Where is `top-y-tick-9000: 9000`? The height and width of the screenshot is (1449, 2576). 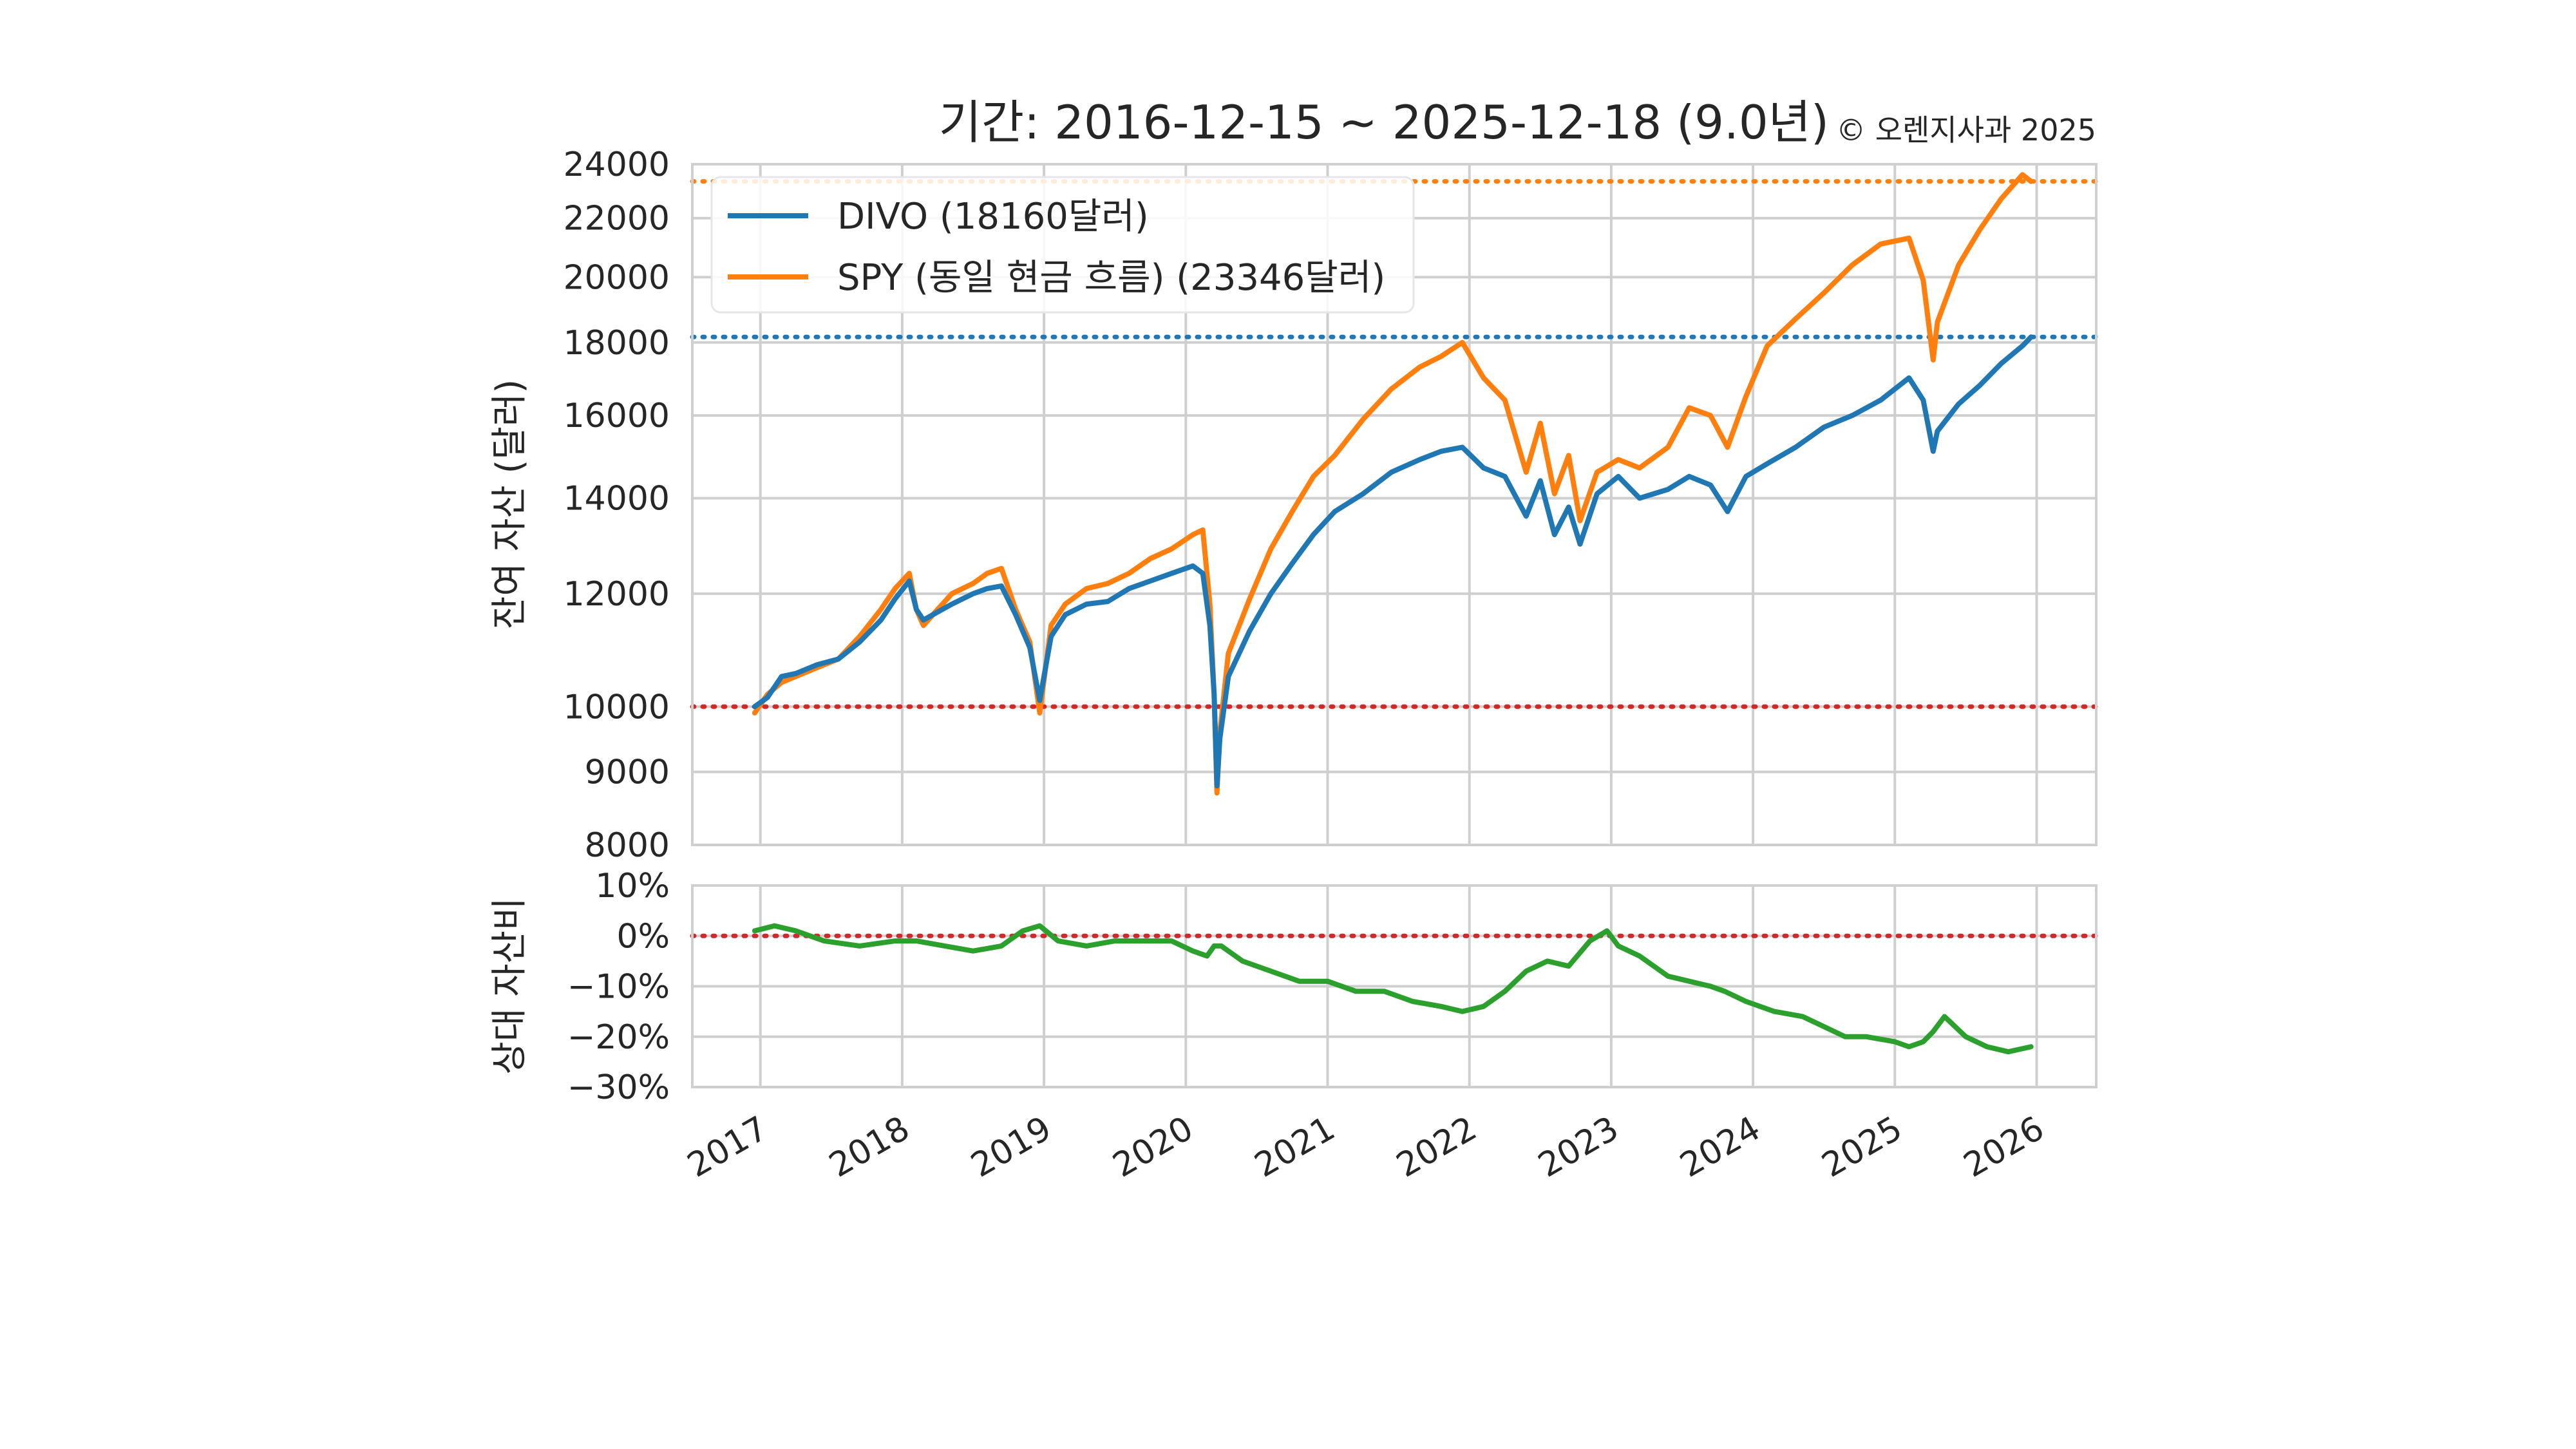
top-y-tick-9000: 9000 is located at coordinates (627, 773).